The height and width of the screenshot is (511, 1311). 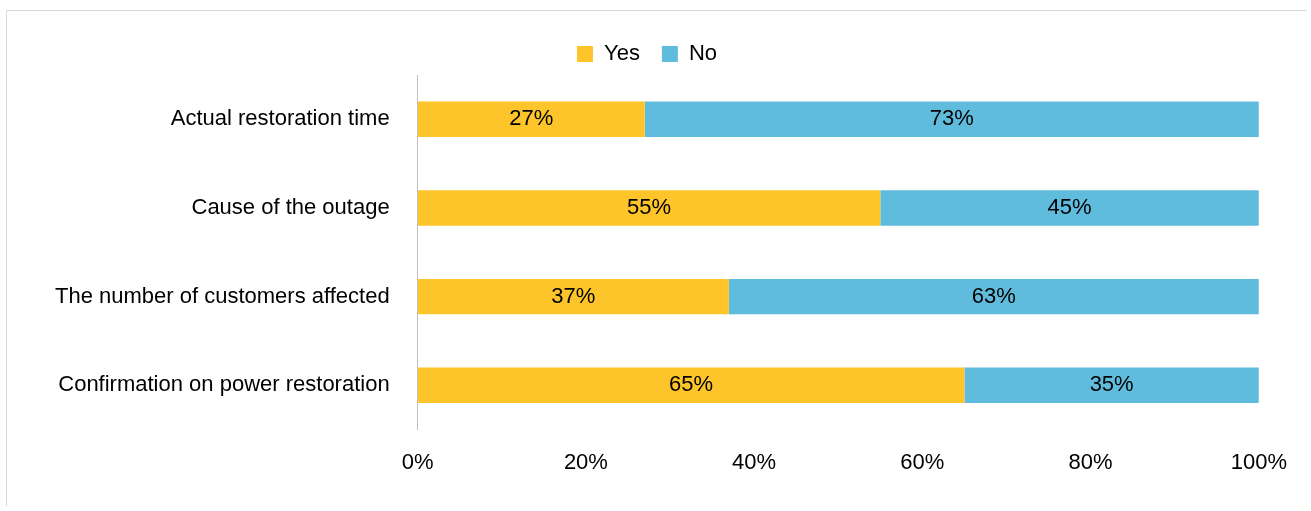 I want to click on y-tick-label: The number of customers affected, so click(x=222, y=295).